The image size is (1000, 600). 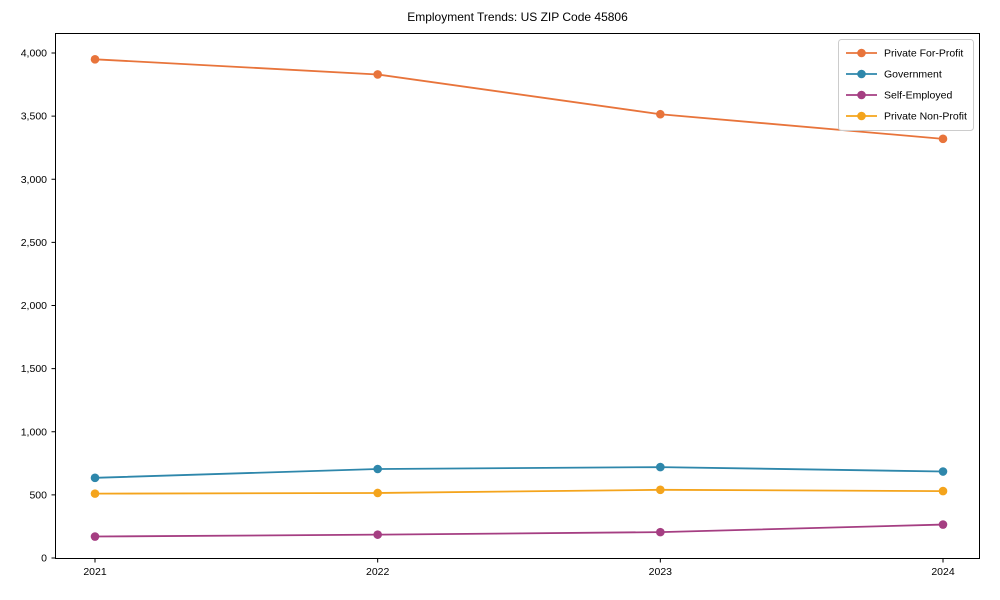 I want to click on x-axis-tick-label: 2022, so click(x=378, y=572).